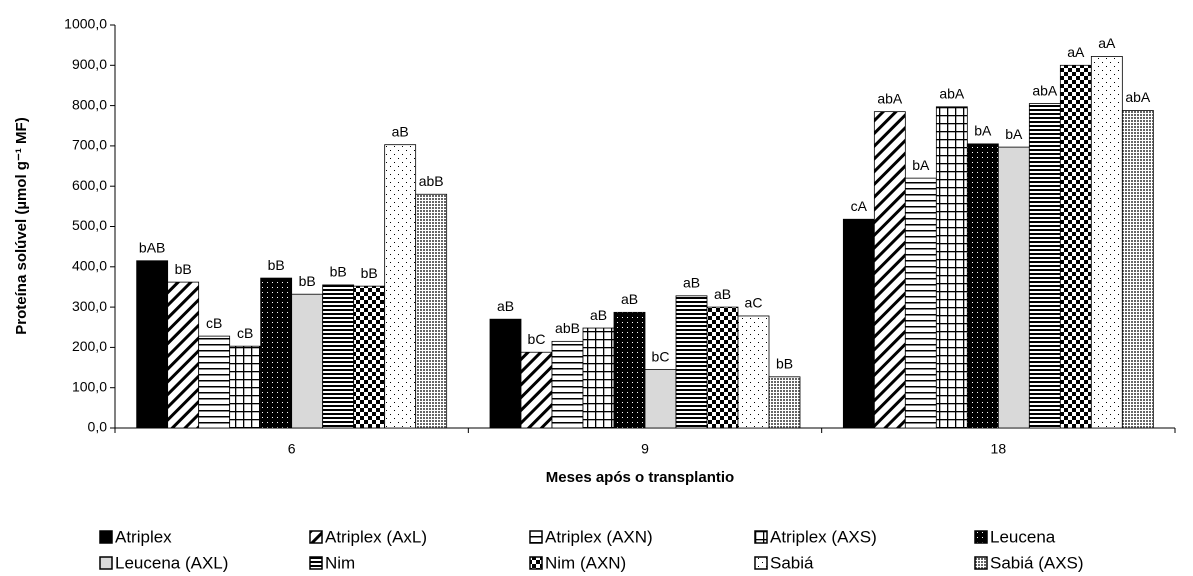 This screenshot has height=576, width=1193. Describe the element at coordinates (89, 266) in the screenshot. I see `y-tick-label: 400,0` at that location.